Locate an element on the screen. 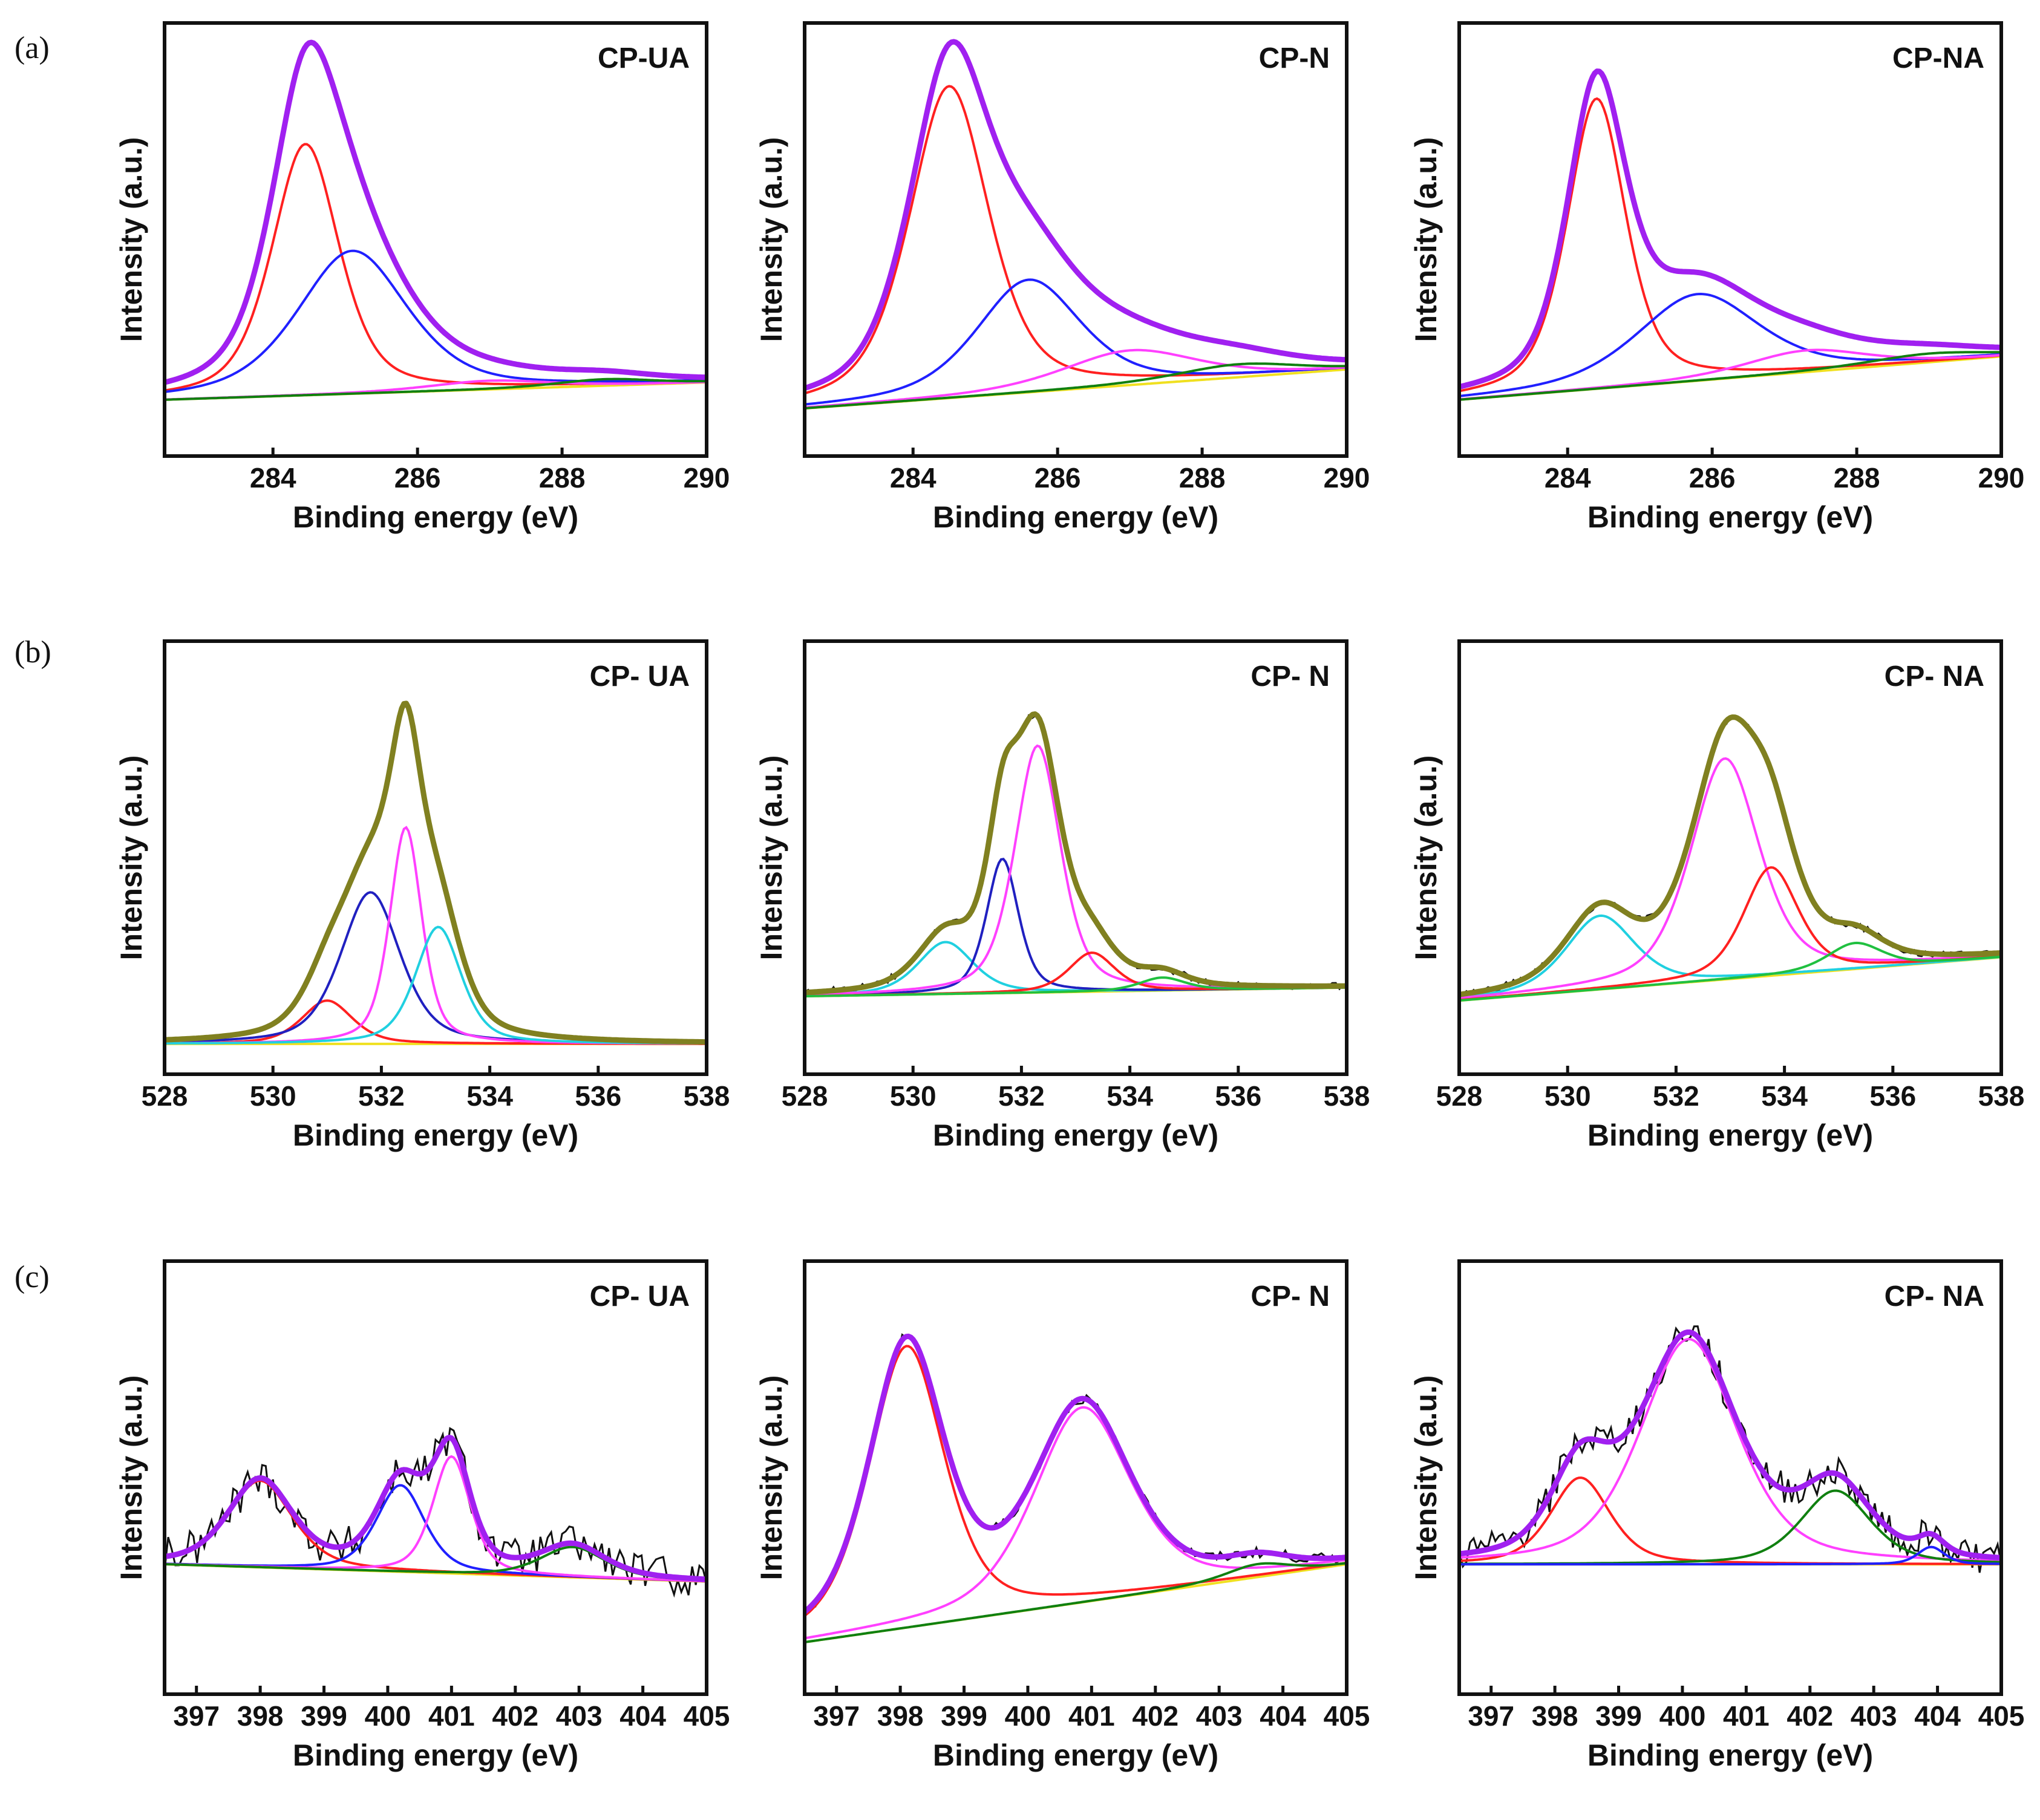 The width and height of the screenshot is (2040, 1820). panel-title: CP- N is located at coordinates (1290, 676).